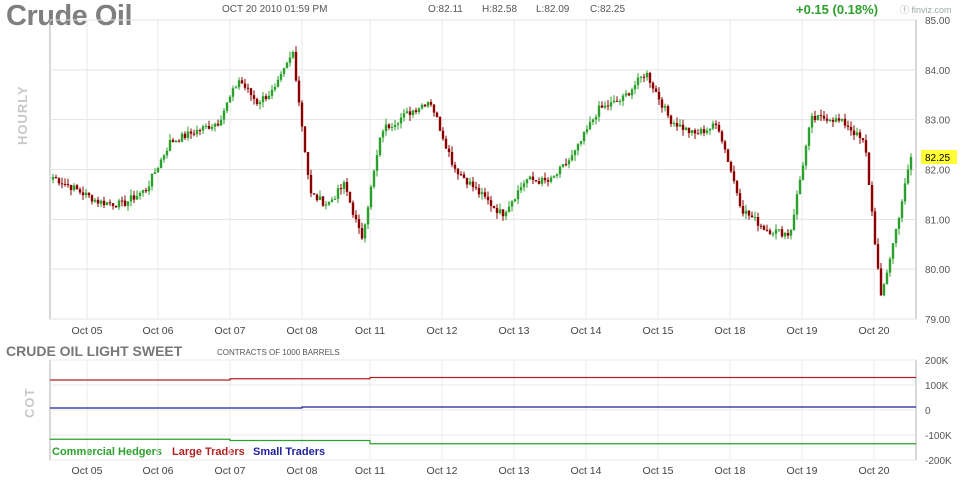  What do you see at coordinates (302, 471) in the screenshot?
I see `cot-x-tick-label: Oct 08` at bounding box center [302, 471].